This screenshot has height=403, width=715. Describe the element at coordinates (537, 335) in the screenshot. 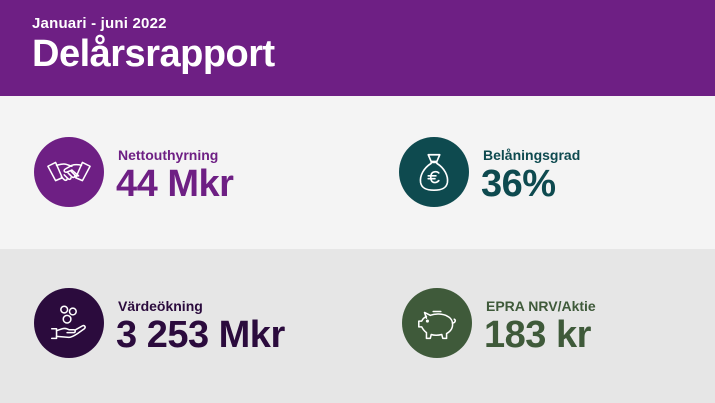

I see `kpi-value: 183 kr` at that location.